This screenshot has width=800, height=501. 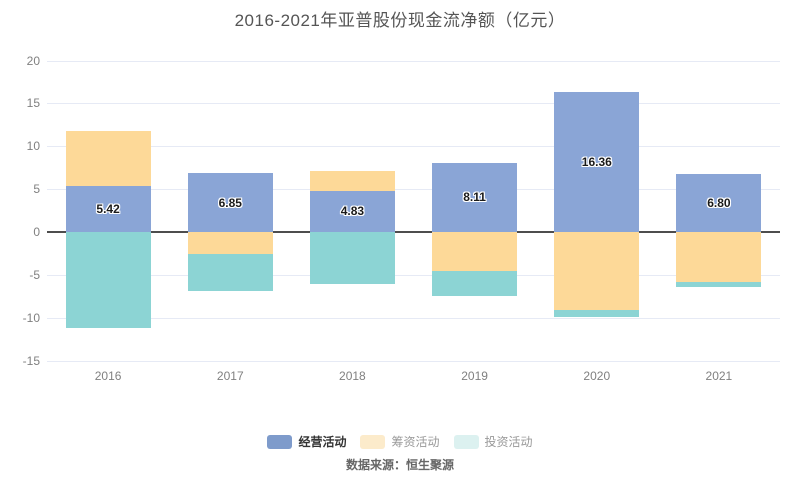 What do you see at coordinates (719, 257) in the screenshot?
I see `bar-segment-2021-series1` at bounding box center [719, 257].